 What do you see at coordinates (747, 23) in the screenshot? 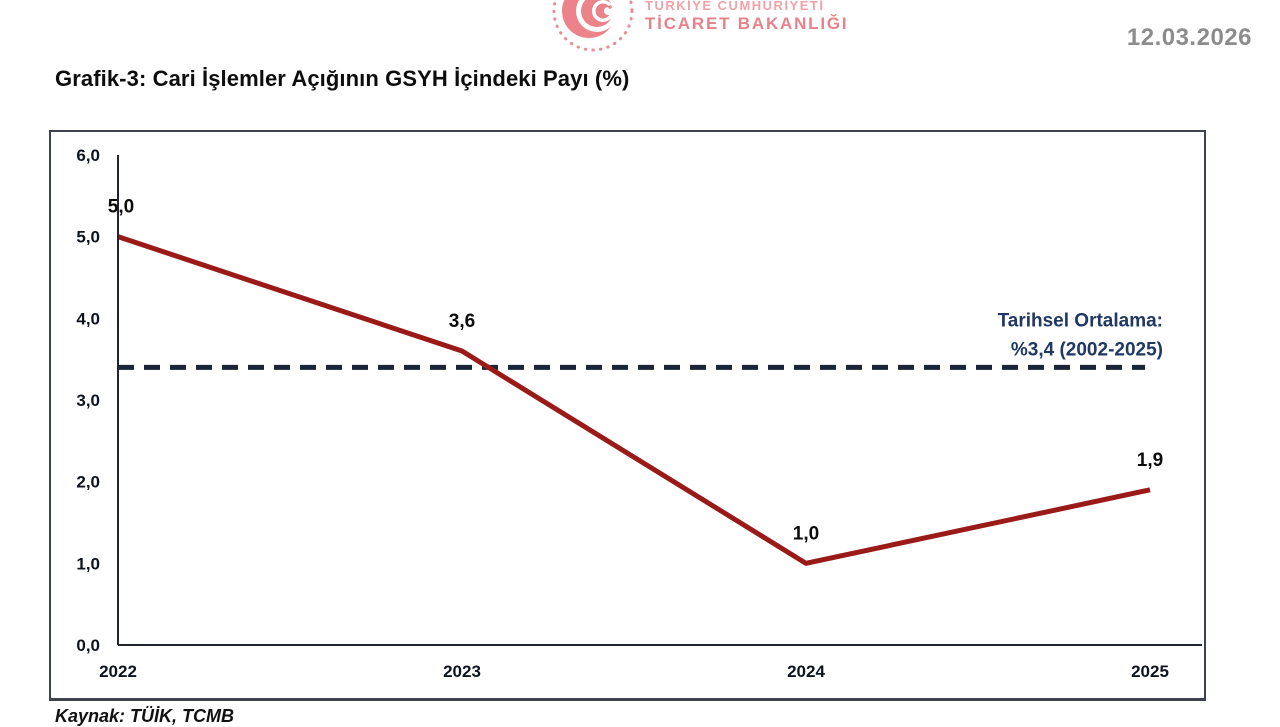
I see `ministry-name-line2: TİCARET BAKANLIĞI` at bounding box center [747, 23].